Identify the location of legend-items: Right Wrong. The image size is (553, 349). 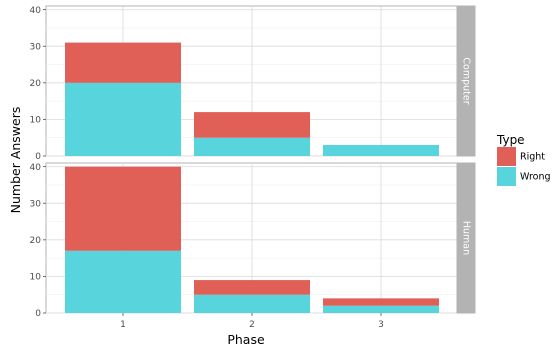
(524, 166).